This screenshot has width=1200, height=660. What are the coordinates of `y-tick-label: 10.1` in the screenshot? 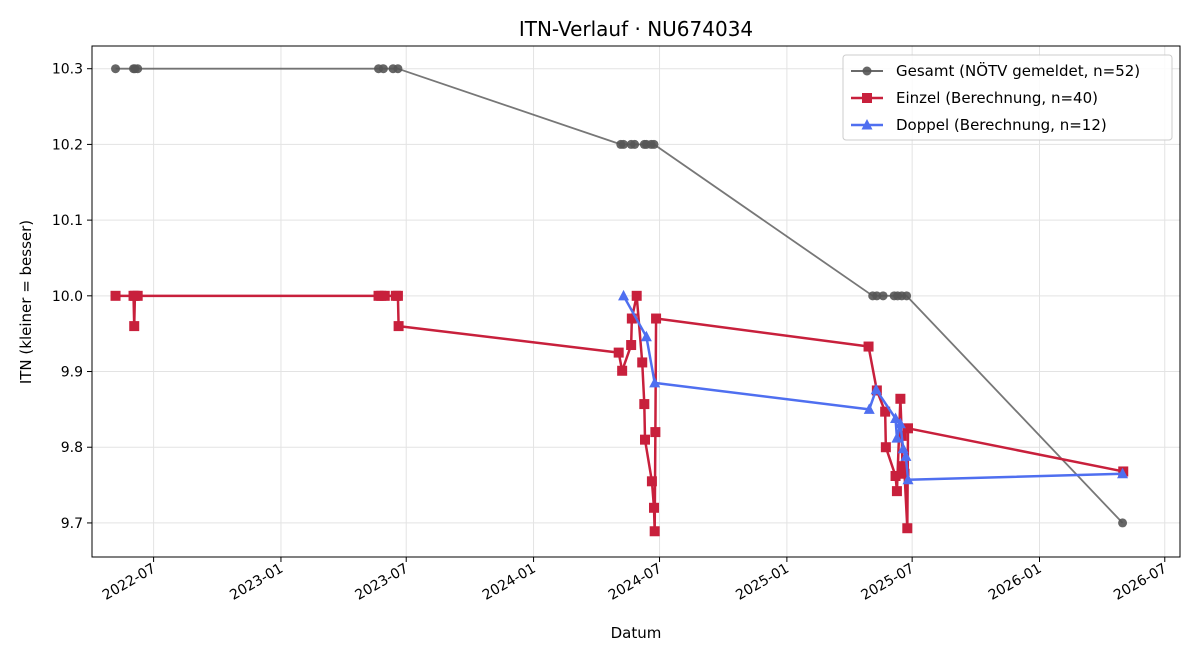 It's located at (67, 221).